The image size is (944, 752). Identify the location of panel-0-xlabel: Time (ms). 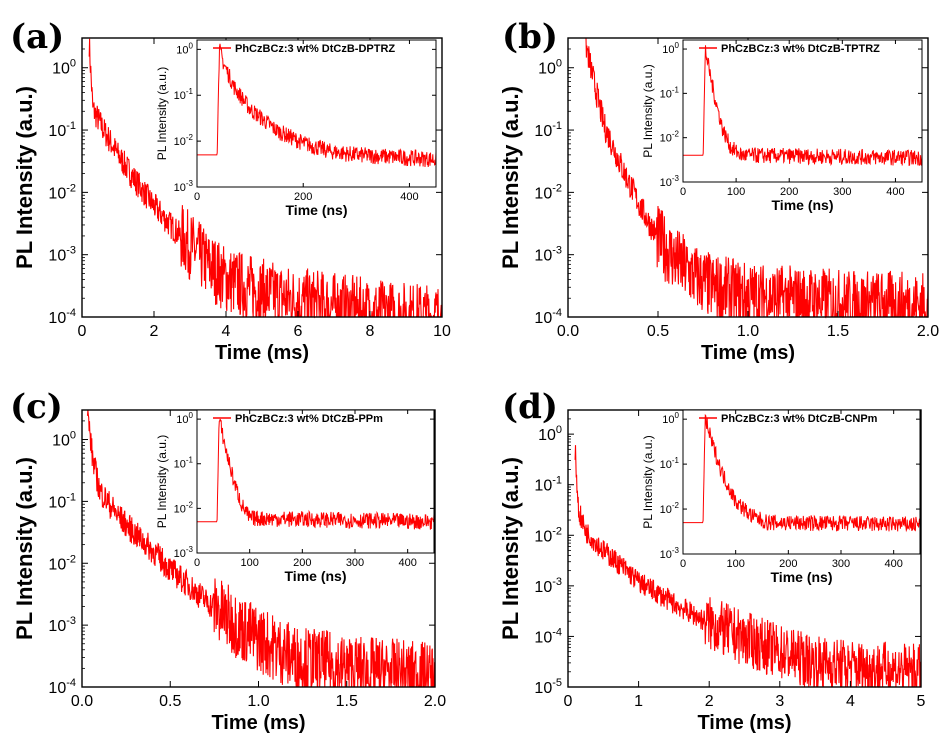
(262, 353).